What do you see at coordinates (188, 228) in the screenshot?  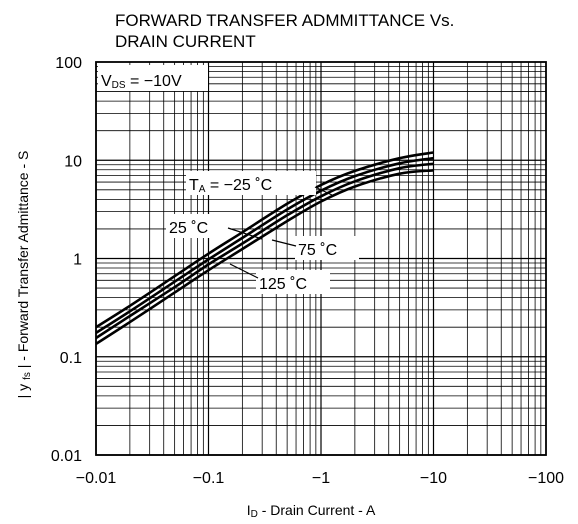 I see `curve-label-2-text: 25 ˚C` at bounding box center [188, 228].